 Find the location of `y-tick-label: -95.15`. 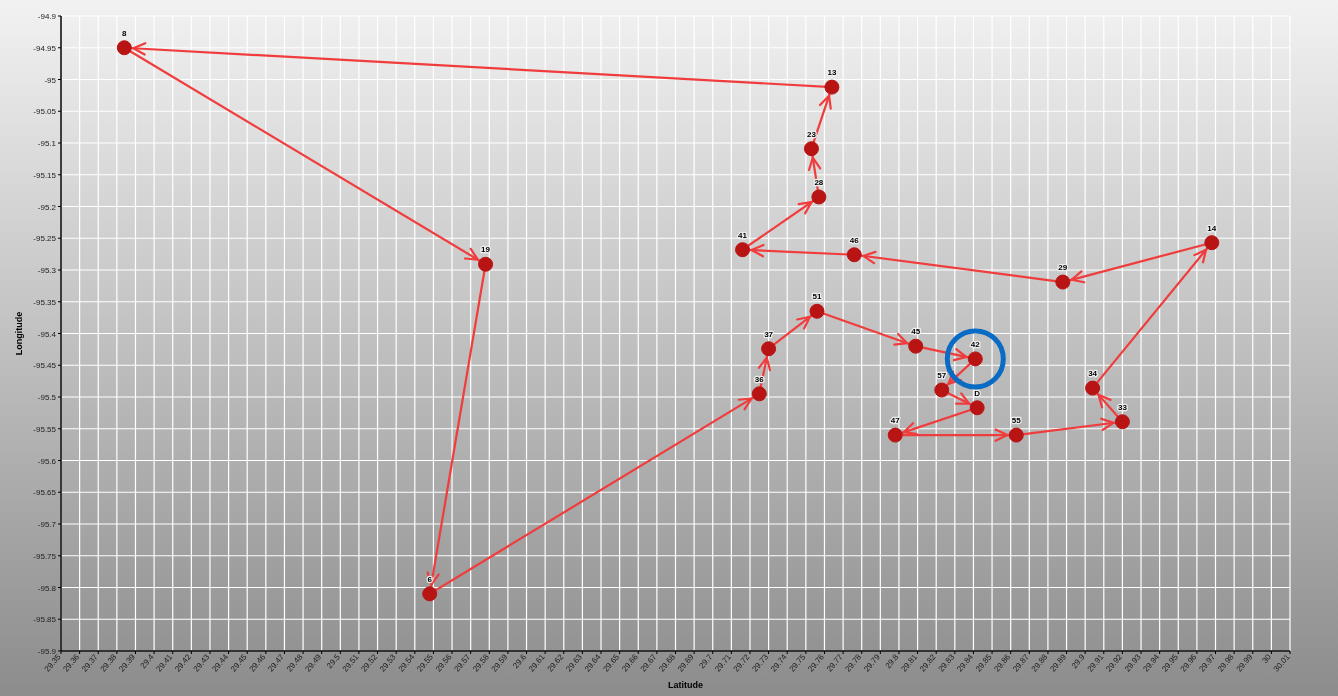

y-tick-label: -95.15 is located at coordinates (45, 175).